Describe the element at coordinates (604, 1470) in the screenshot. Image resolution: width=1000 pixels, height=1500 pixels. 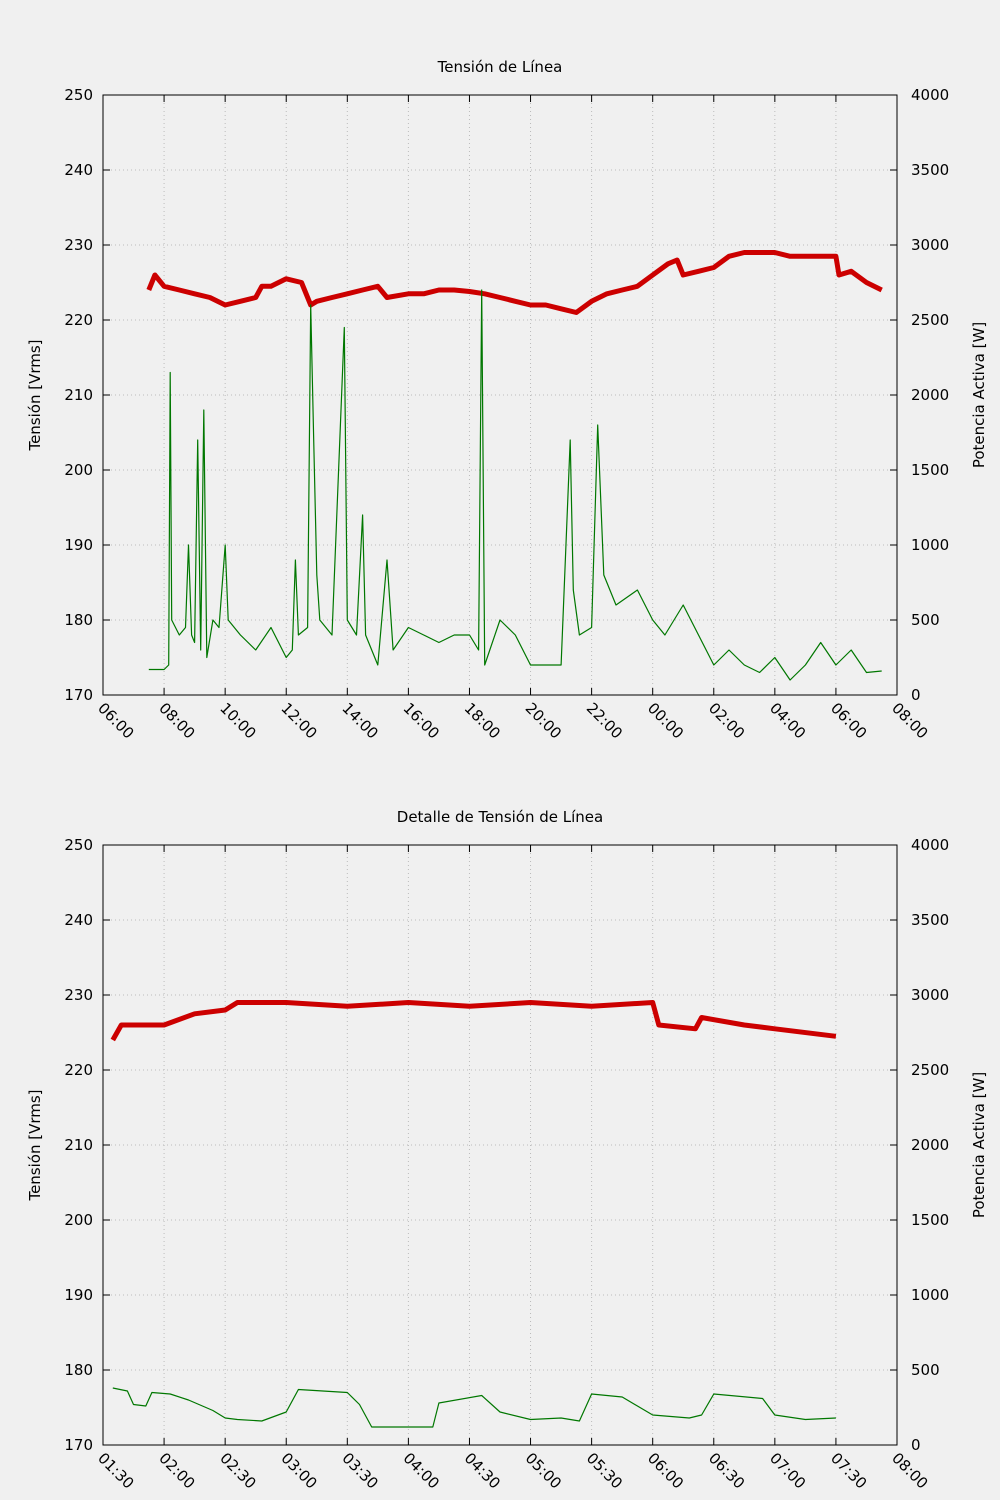
I see `x-tick-label: 05:30` at that location.